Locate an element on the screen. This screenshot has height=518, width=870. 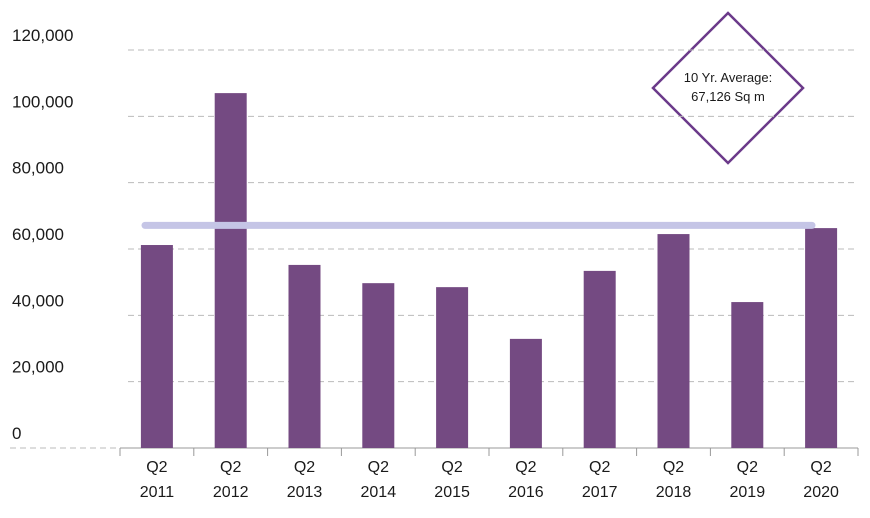
y-tick-label: 80,000 is located at coordinates (38, 168).